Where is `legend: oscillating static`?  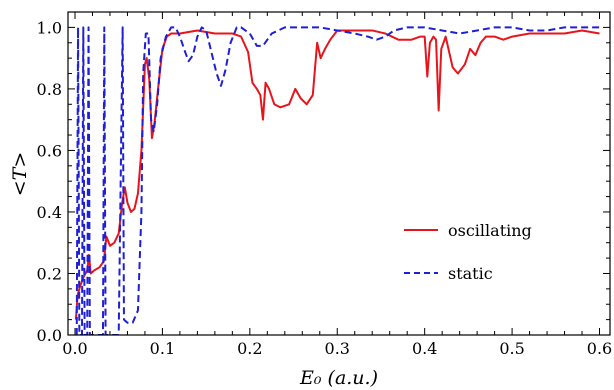
legend: oscillating static is located at coordinates (468, 252).